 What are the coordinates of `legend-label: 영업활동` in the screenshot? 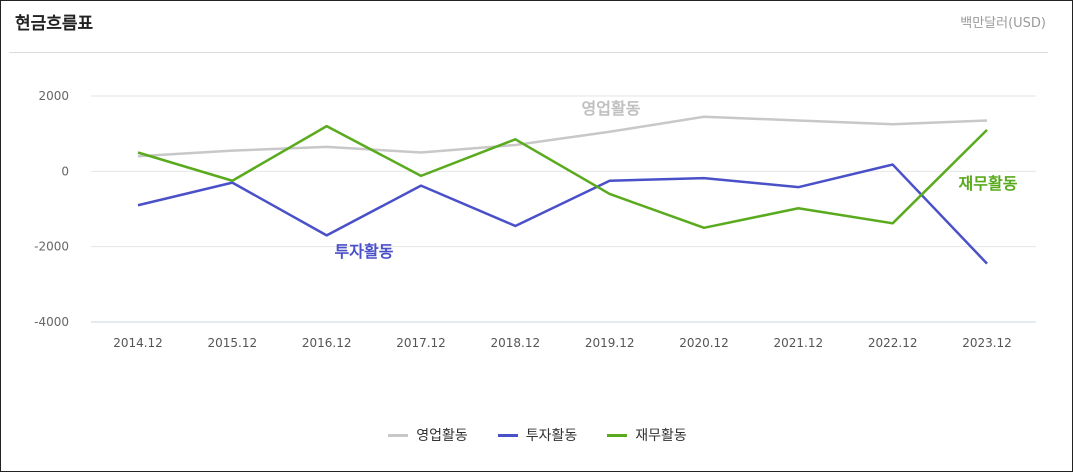 It's located at (442, 436).